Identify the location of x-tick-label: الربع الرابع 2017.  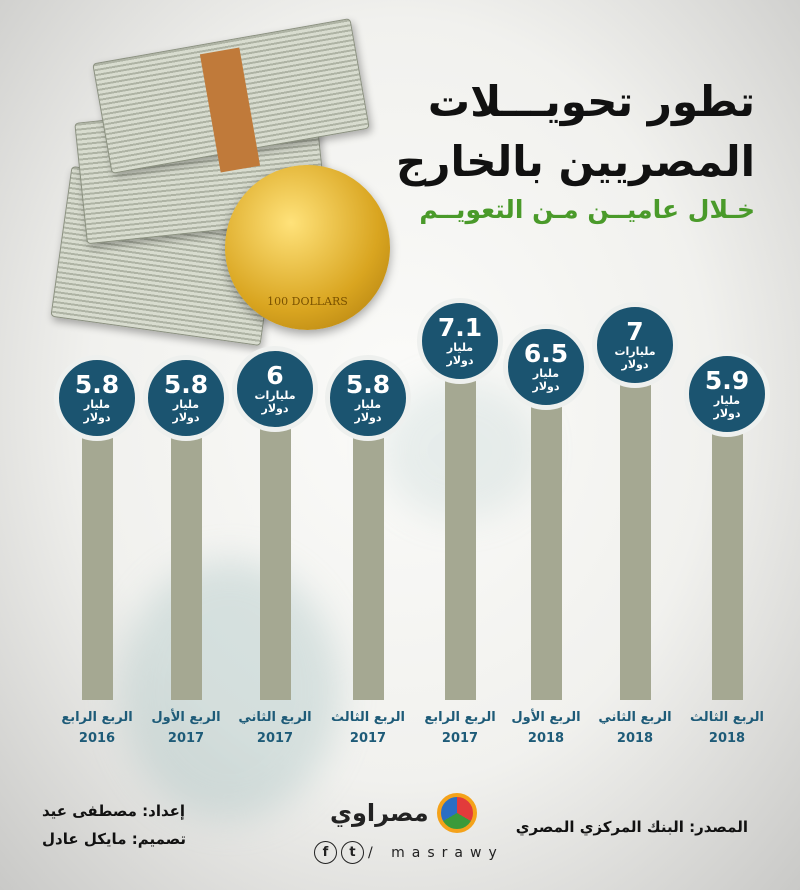
(460, 728).